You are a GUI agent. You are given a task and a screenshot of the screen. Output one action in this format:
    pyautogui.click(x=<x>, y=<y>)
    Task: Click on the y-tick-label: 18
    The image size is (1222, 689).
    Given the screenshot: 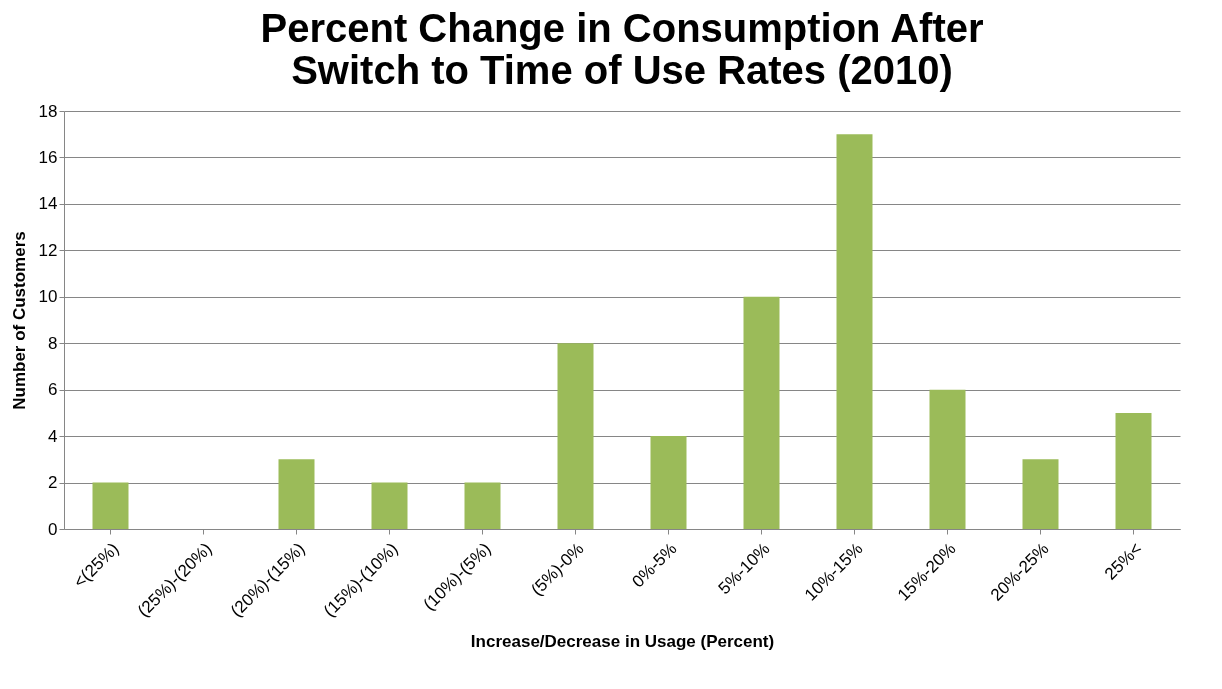 What is the action you would take?
    pyautogui.click(x=48, y=111)
    